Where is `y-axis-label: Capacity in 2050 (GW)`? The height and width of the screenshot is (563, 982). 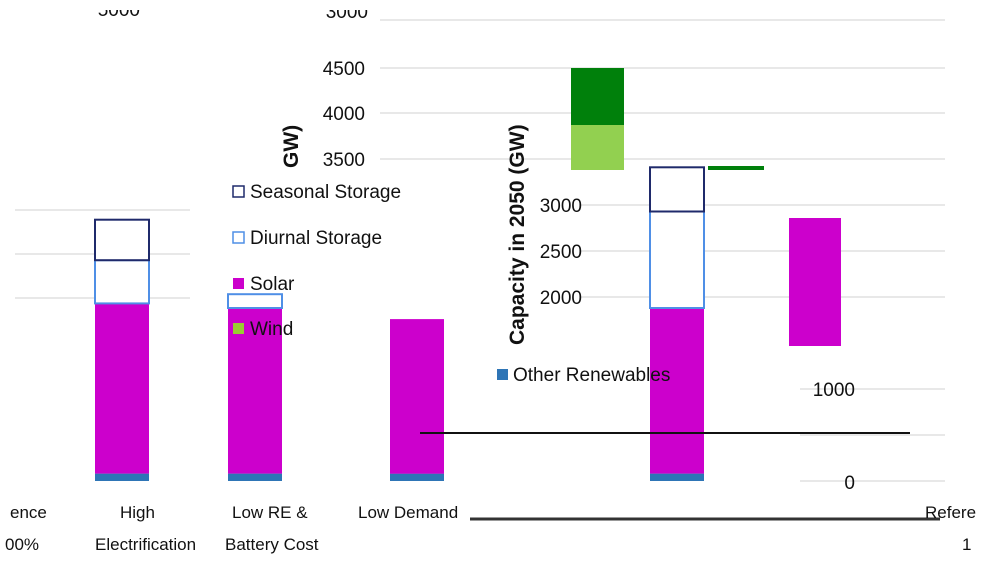
y-axis-label: Capacity in 2050 (GW) is located at coordinates (517, 234).